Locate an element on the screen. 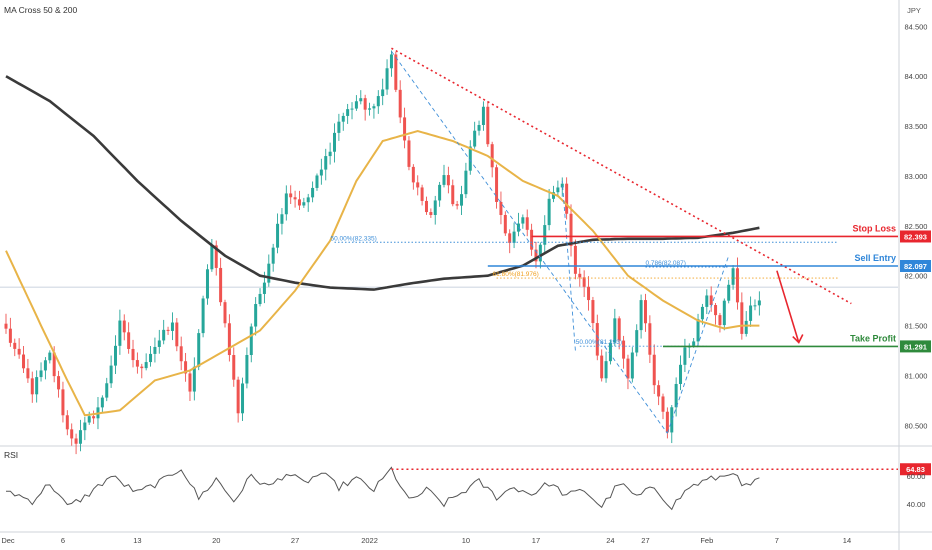 The height and width of the screenshot is (550, 932). time-tick-label: 17 is located at coordinates (536, 540).